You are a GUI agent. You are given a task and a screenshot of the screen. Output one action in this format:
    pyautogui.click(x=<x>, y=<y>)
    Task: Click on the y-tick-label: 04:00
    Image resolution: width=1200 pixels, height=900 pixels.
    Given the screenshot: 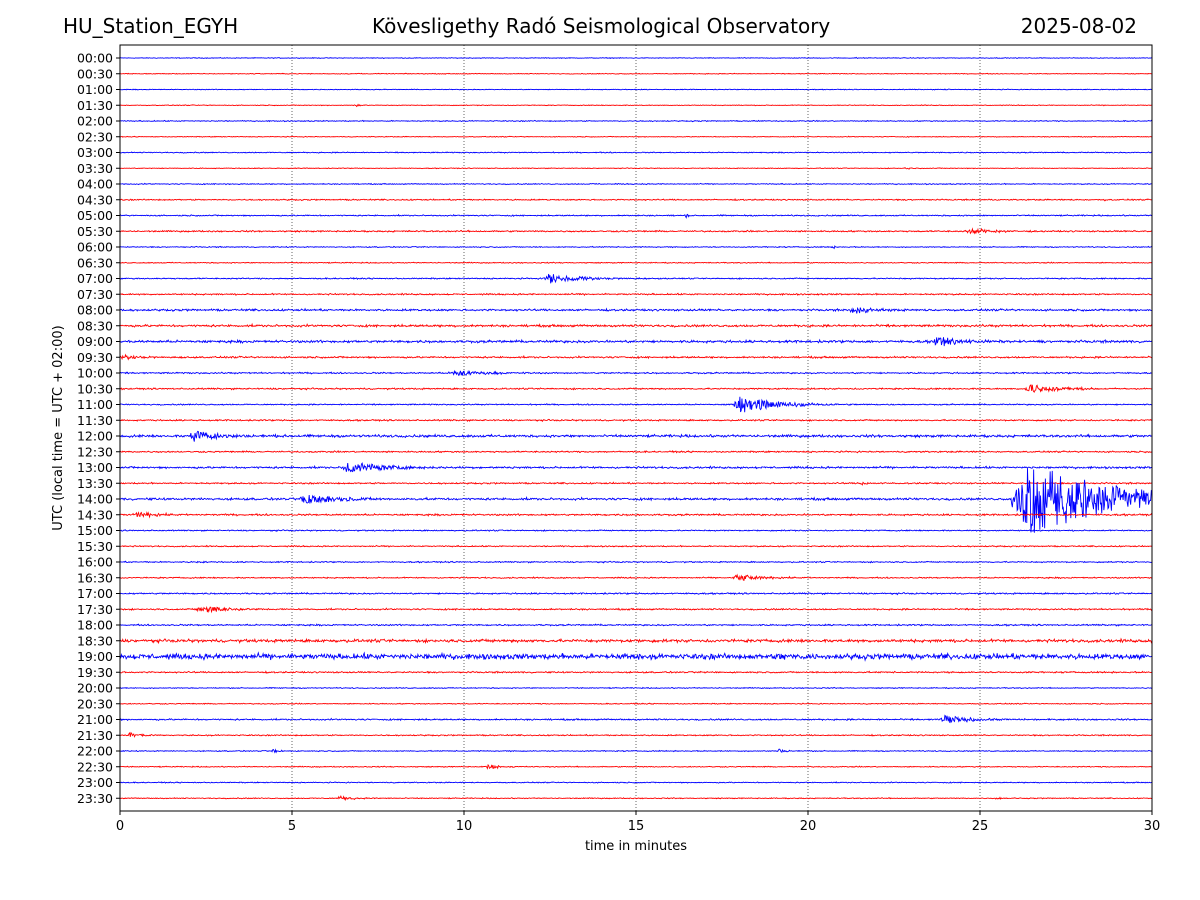 What is the action you would take?
    pyautogui.click(x=95, y=184)
    